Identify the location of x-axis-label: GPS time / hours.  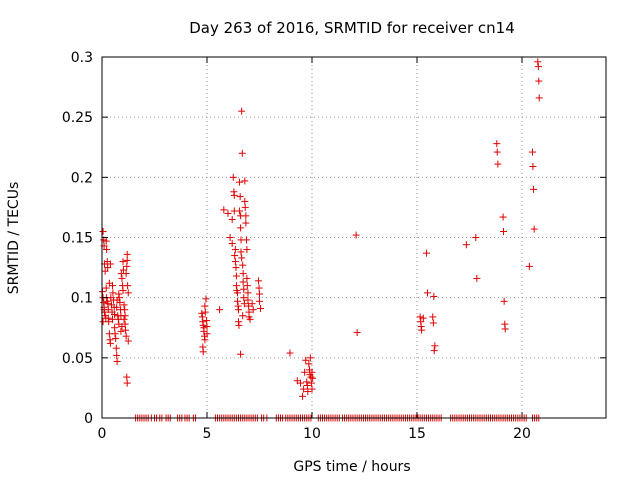
(351, 467).